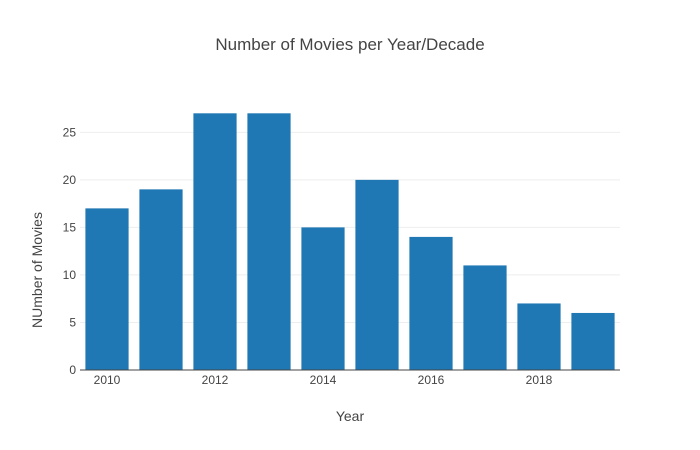 The width and height of the screenshot is (700, 450). Describe the element at coordinates (70, 275) in the screenshot. I see `y-tick-label: 10` at that location.